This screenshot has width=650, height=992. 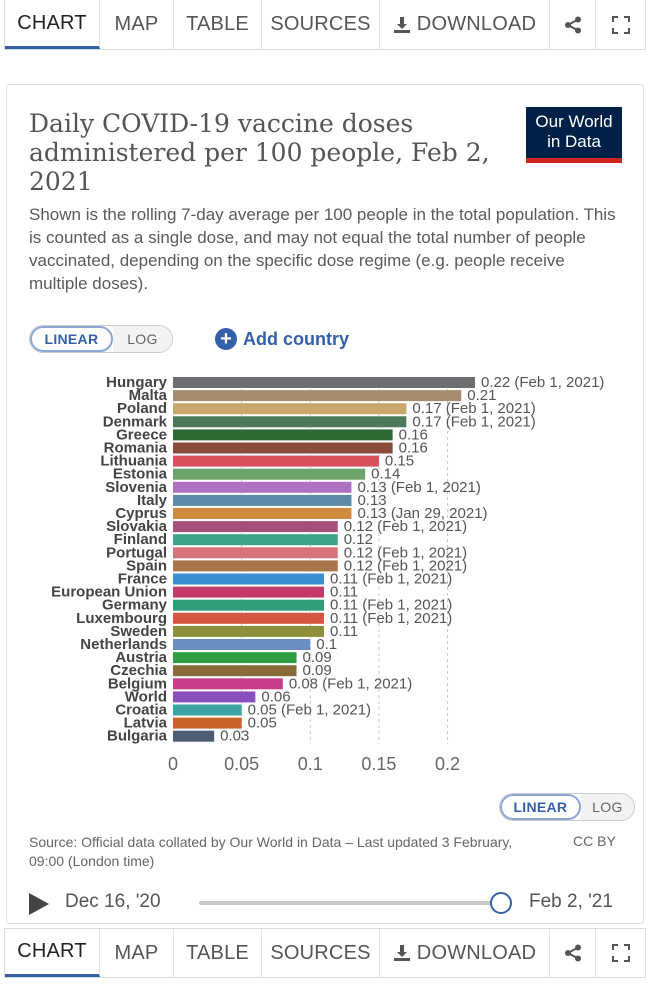 I want to click on value-label: 0.11, so click(x=344, y=592).